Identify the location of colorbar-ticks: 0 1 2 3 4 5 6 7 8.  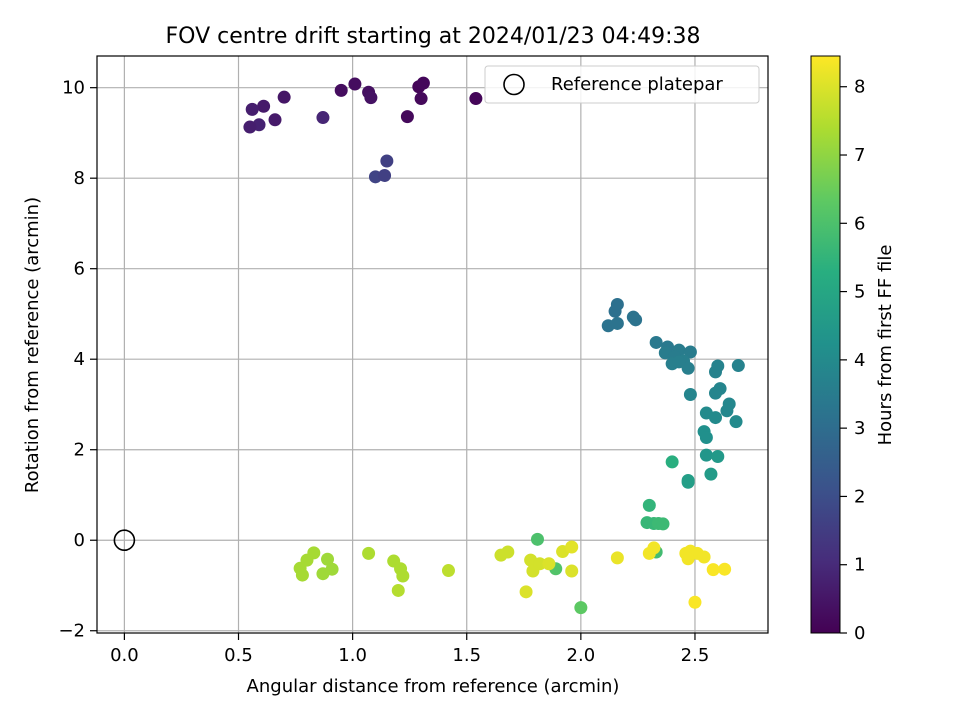
(852, 360).